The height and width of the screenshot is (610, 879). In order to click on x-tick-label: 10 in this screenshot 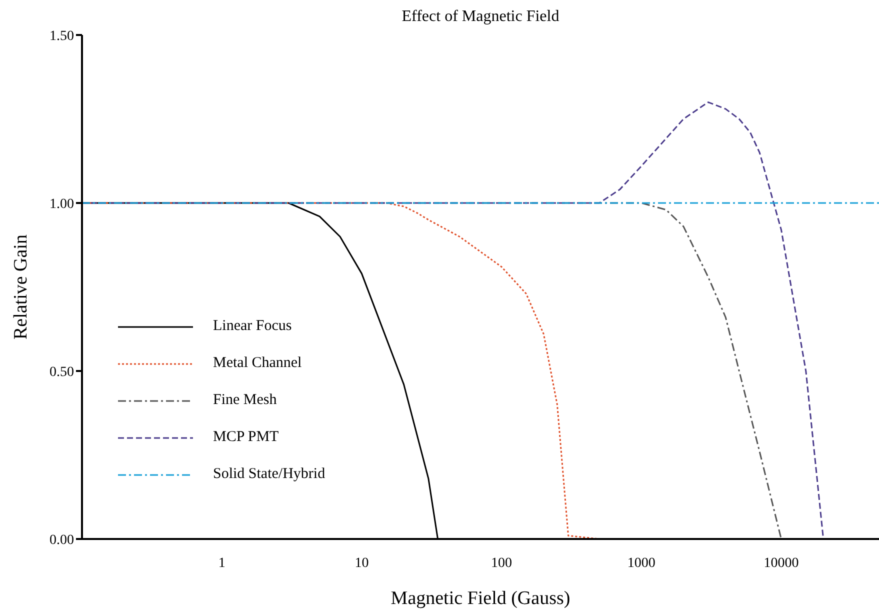, I will do `click(361, 563)`.